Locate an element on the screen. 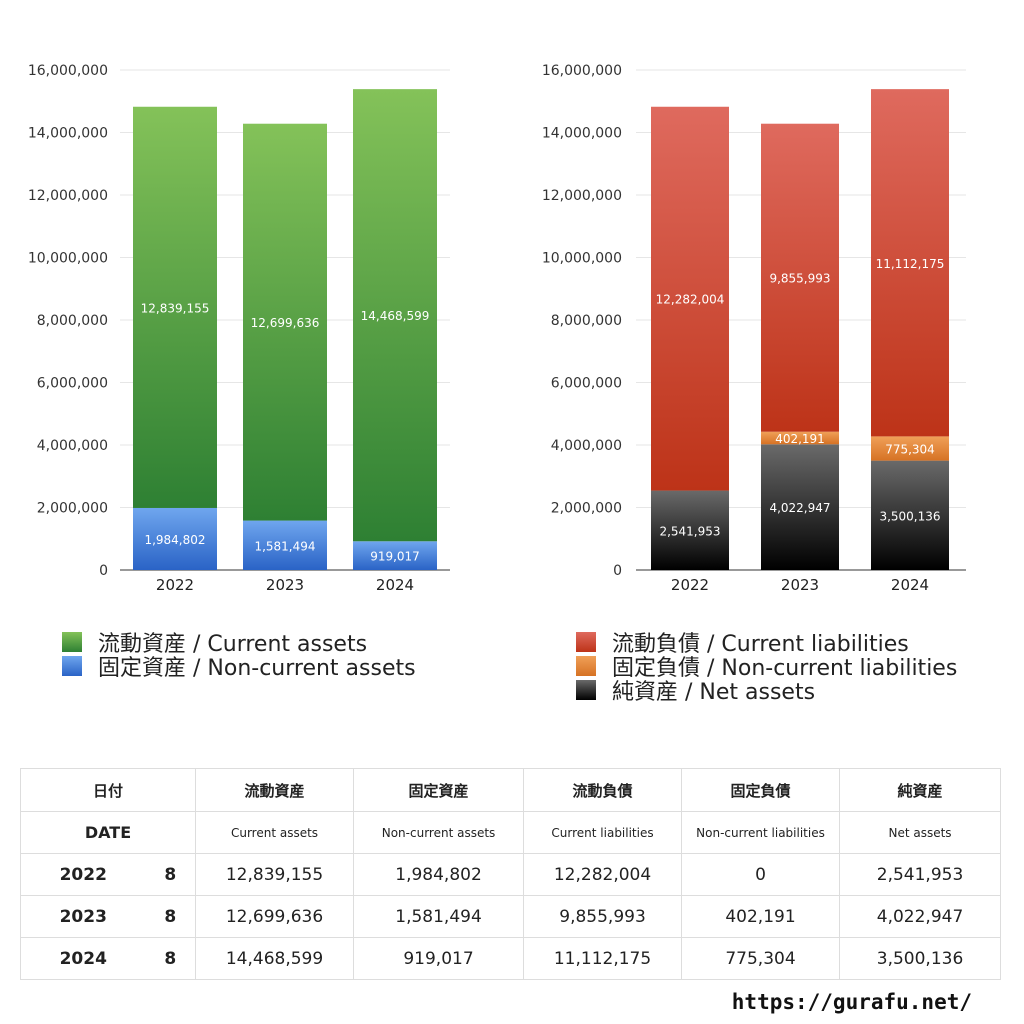 This screenshot has width=1024, height=1024. data-label: 11,112,175 is located at coordinates (910, 264).